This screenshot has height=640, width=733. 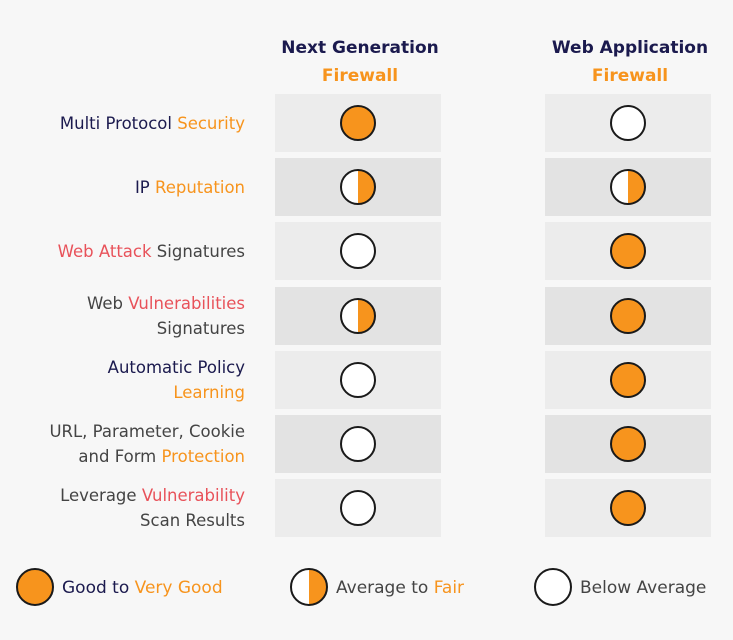 I want to click on row-label-line: Web Attack Signatures, so click(x=151, y=251).